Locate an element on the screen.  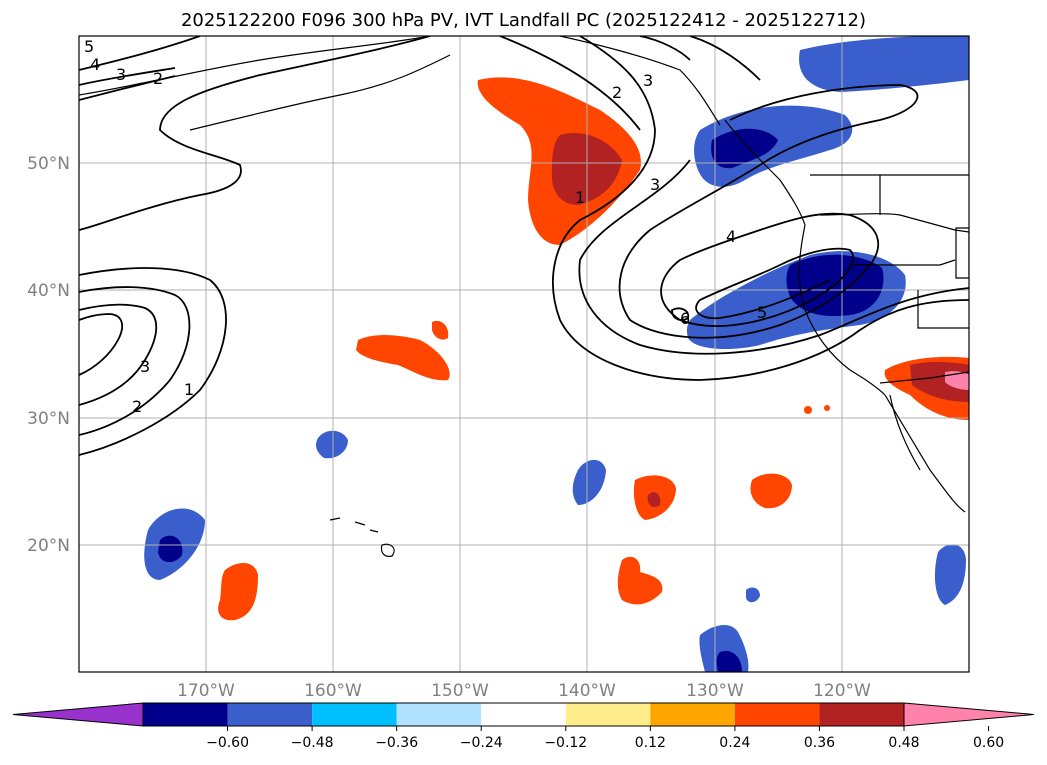
colorbar-outline is located at coordinates (523, 714).